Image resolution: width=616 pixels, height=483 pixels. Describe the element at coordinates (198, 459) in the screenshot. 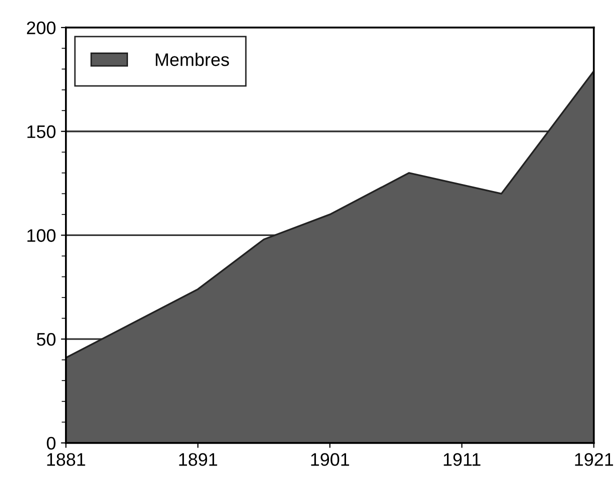

I see `x-tick-label: 1891` at that location.